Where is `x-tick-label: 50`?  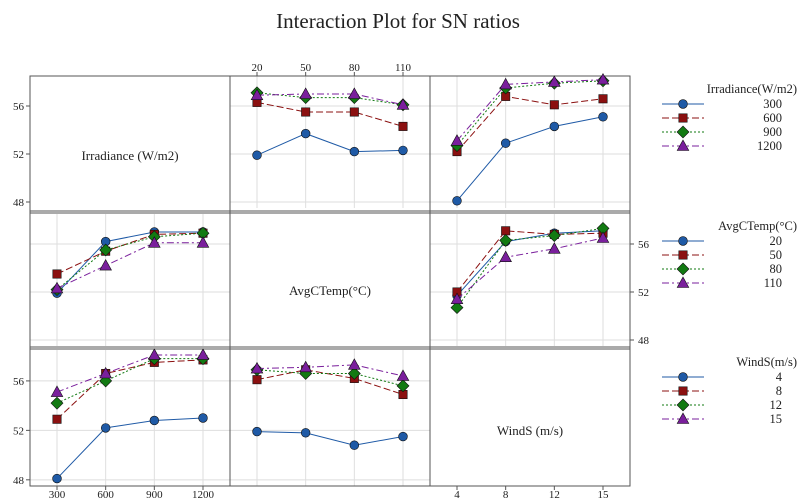
x-tick-label: 50 is located at coordinates (306, 68).